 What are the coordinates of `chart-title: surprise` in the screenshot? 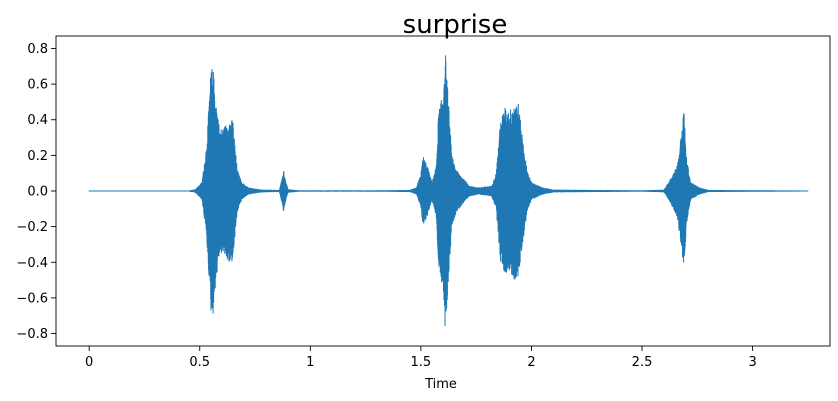 It's located at (455, 25).